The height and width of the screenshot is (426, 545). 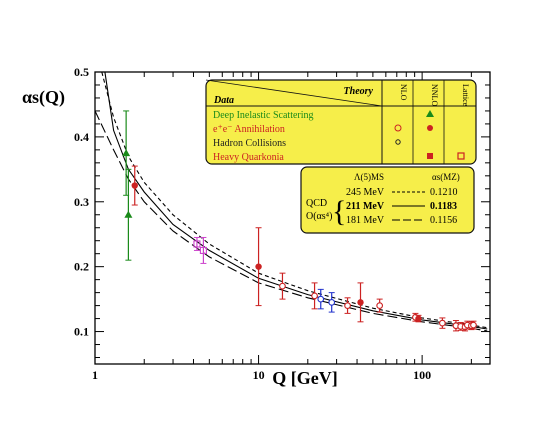 I want to click on legend-row-ee: e⁺e⁻ Annihilation, so click(x=249, y=129).